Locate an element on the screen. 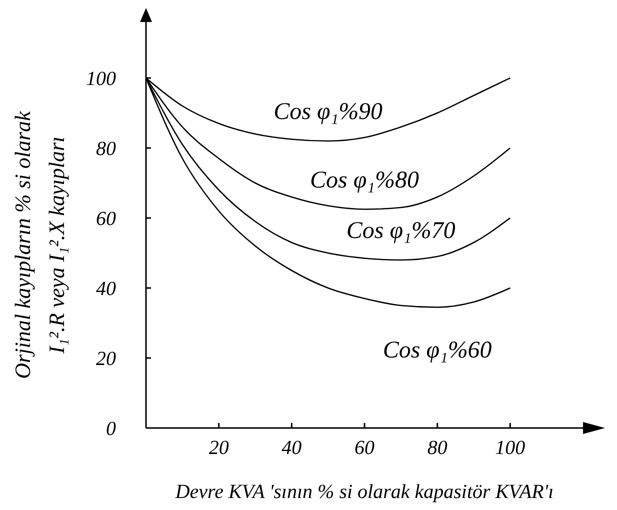 The width and height of the screenshot is (617, 510). y-tick-label: 100 is located at coordinates (101, 79).